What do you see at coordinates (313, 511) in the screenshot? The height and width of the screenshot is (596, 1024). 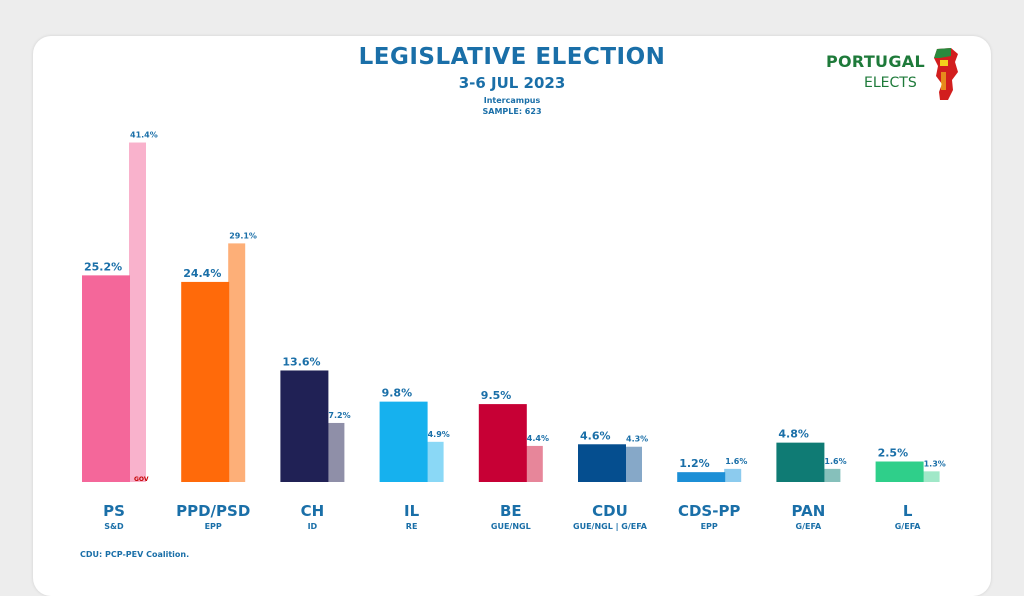 I see `party-label-ch: CH` at bounding box center [313, 511].